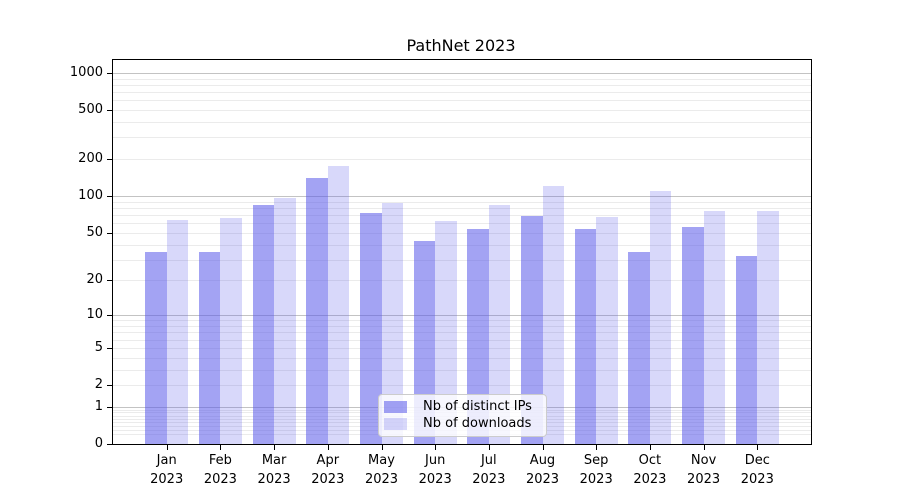 This screenshot has height=500, width=900. What do you see at coordinates (328, 470) in the screenshot?
I see `x-tick-label: Apr 2023` at bounding box center [328, 470].